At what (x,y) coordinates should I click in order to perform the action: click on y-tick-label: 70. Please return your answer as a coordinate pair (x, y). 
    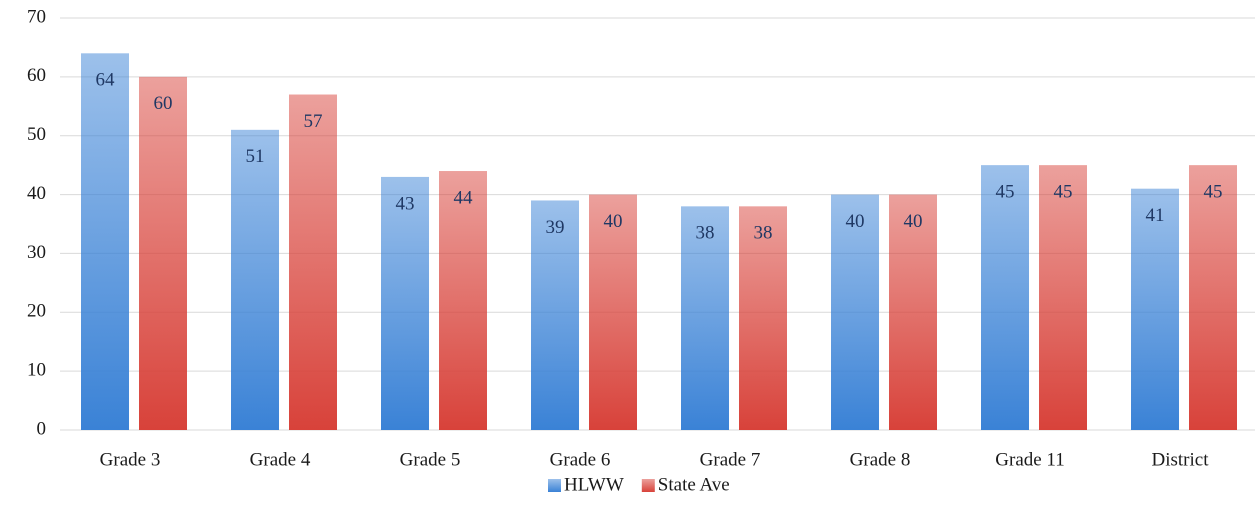
    Looking at the image, I should click on (36, 16).